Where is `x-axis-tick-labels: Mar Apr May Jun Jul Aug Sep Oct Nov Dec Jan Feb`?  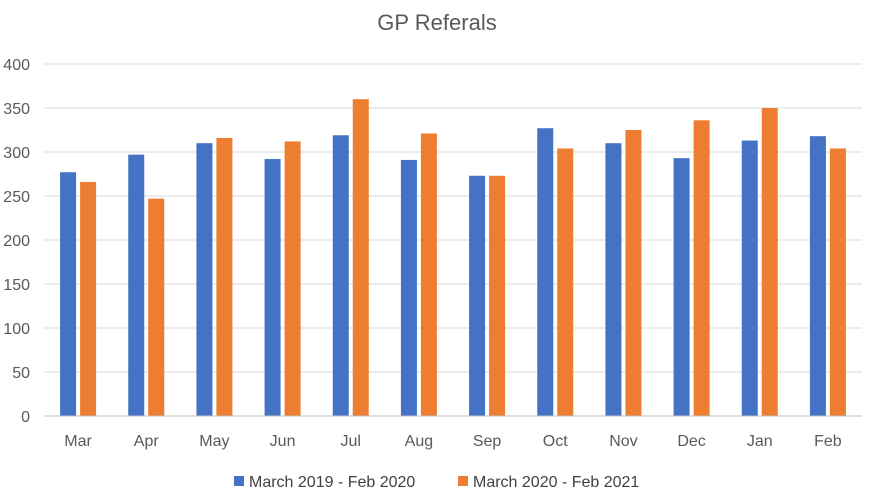
x-axis-tick-labels: Mar Apr May Jun Jul Aug Sep Oct Nov Dec Jan Feb is located at coordinates (452, 441).